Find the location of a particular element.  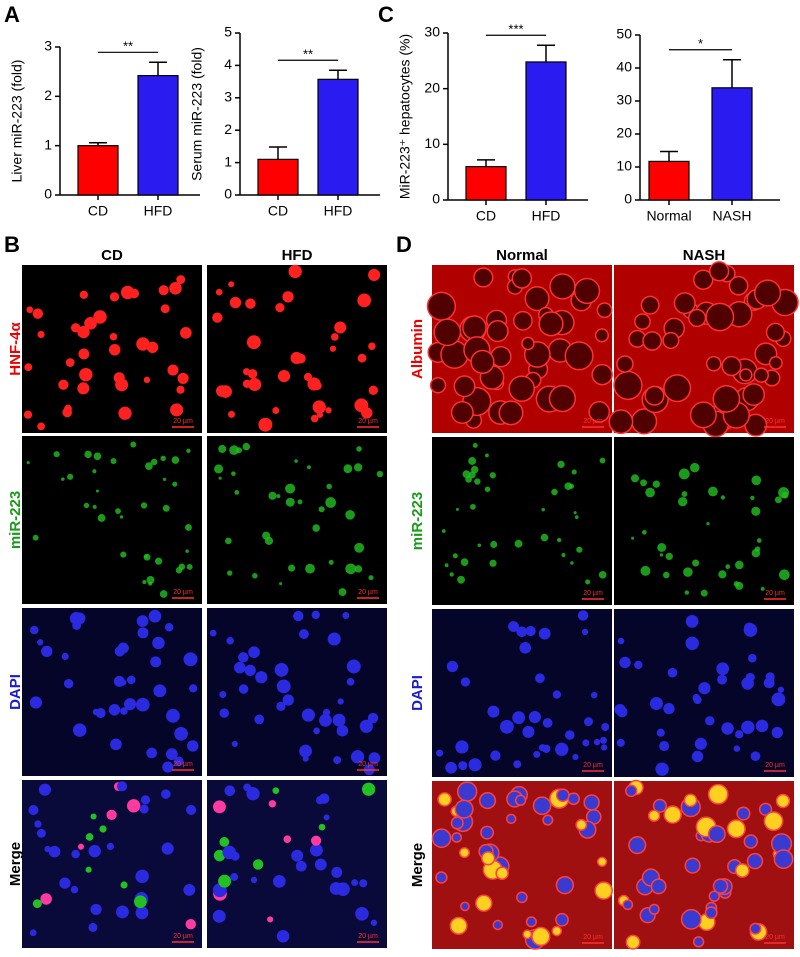

row-label: HNF-4α is located at coordinates (15, 349).